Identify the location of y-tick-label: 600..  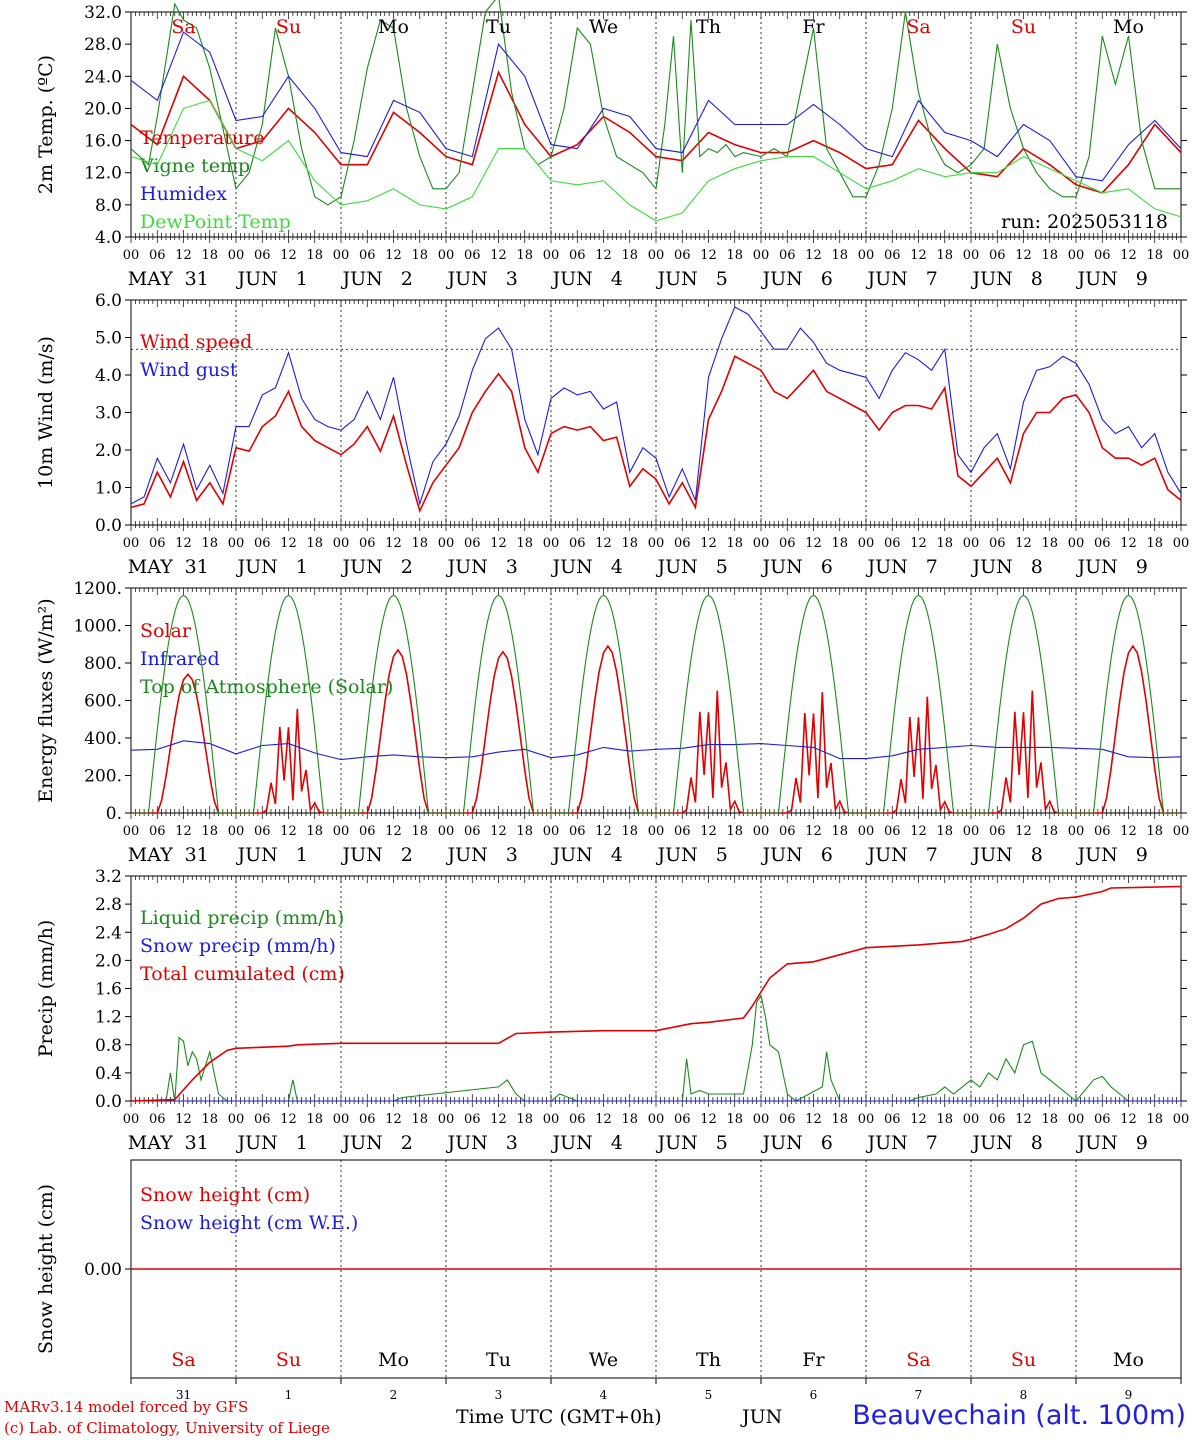
(103, 702).